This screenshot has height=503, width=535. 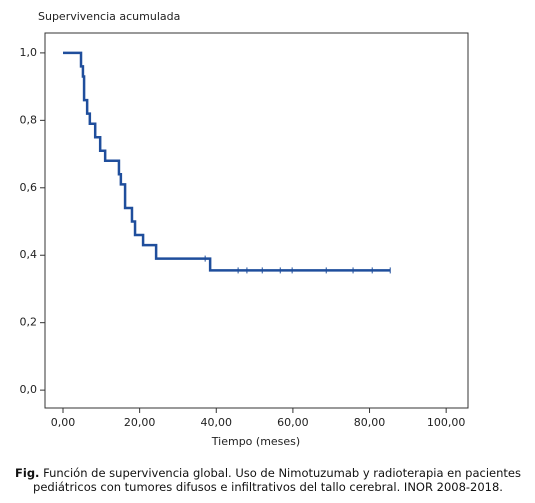 What do you see at coordinates (370, 422) in the screenshot?
I see `x-tick-label: 80,00` at bounding box center [370, 422].